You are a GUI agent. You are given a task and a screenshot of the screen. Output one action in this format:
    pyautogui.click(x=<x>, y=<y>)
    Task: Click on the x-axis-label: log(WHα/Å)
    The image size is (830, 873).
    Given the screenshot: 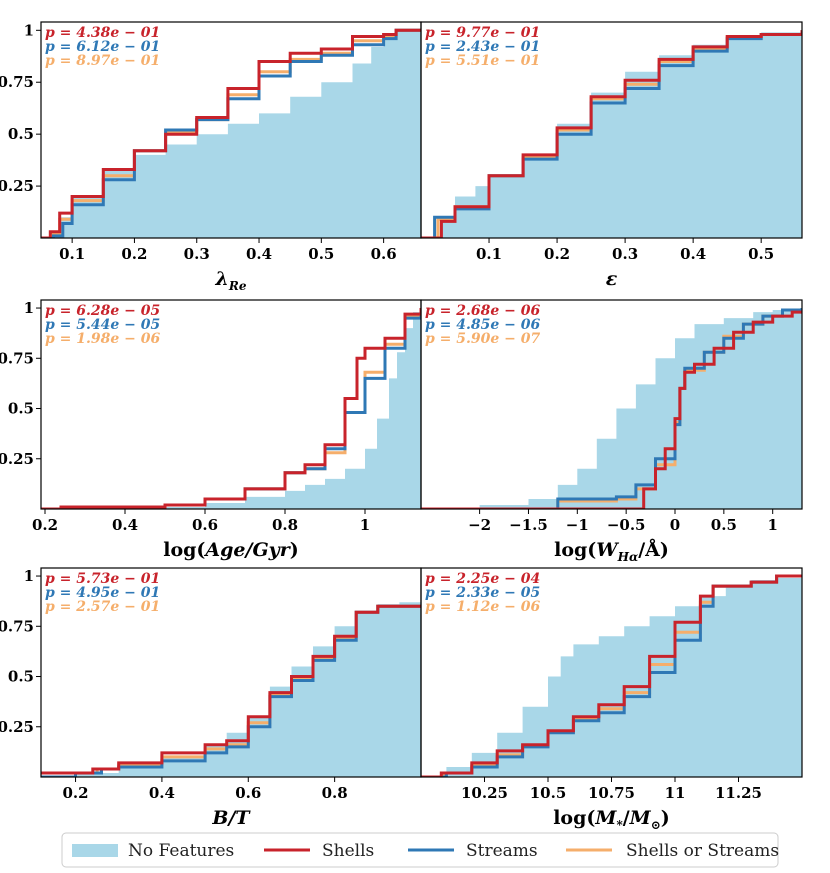 What is the action you would take?
    pyautogui.click(x=611, y=551)
    